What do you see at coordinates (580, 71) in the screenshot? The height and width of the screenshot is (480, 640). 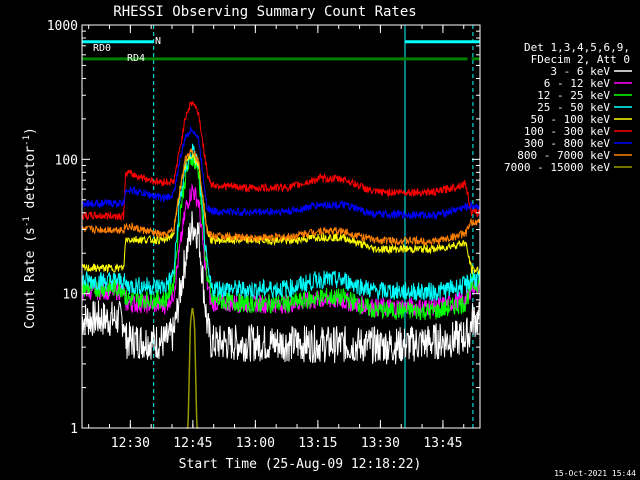 I see `legend-label-1: 3 - 6 keV` at bounding box center [580, 71].